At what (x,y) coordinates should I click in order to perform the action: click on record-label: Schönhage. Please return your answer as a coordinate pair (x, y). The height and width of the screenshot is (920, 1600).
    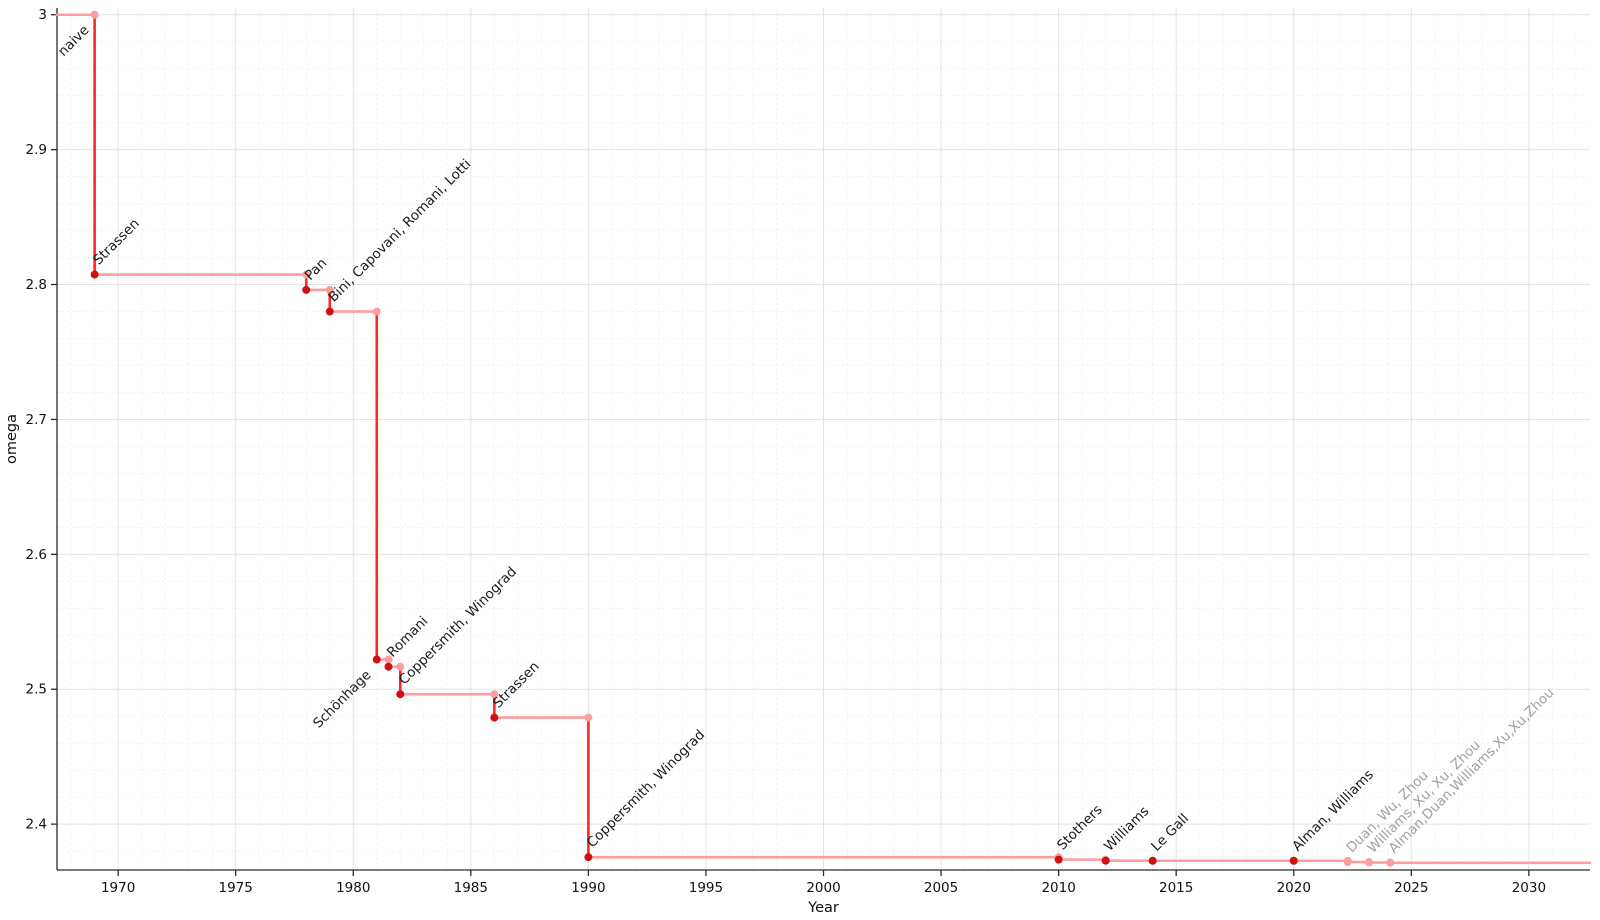
    Looking at the image, I should click on (342, 699).